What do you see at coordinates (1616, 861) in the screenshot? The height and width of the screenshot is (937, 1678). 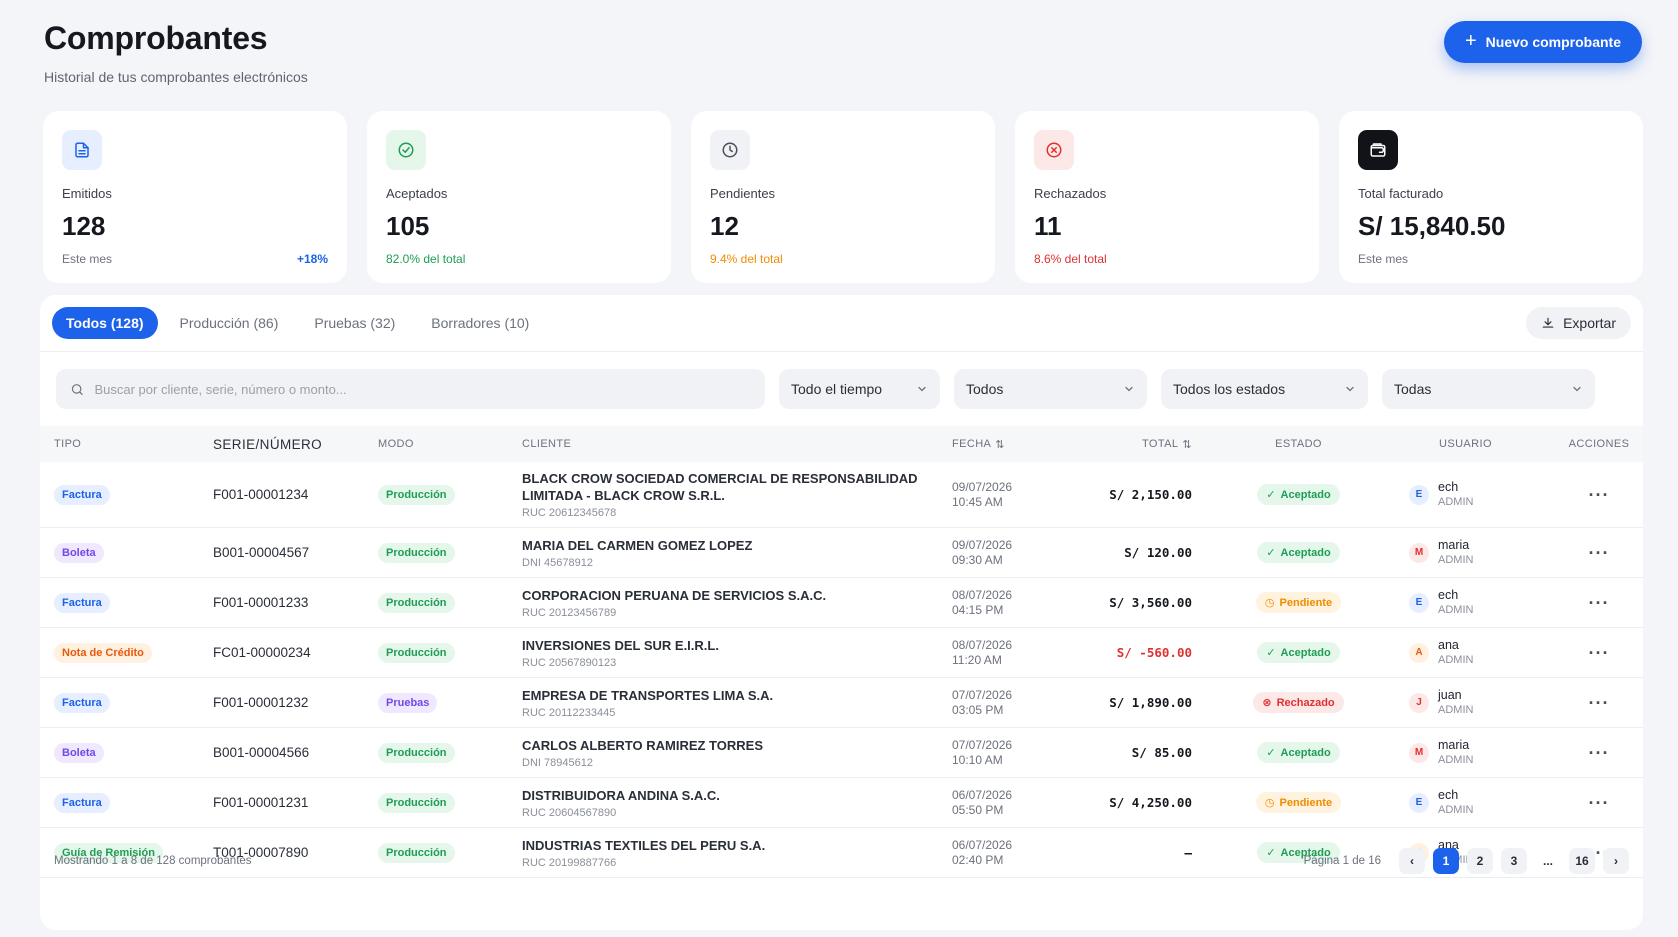 I see `next-page-button: ›` at bounding box center [1616, 861].